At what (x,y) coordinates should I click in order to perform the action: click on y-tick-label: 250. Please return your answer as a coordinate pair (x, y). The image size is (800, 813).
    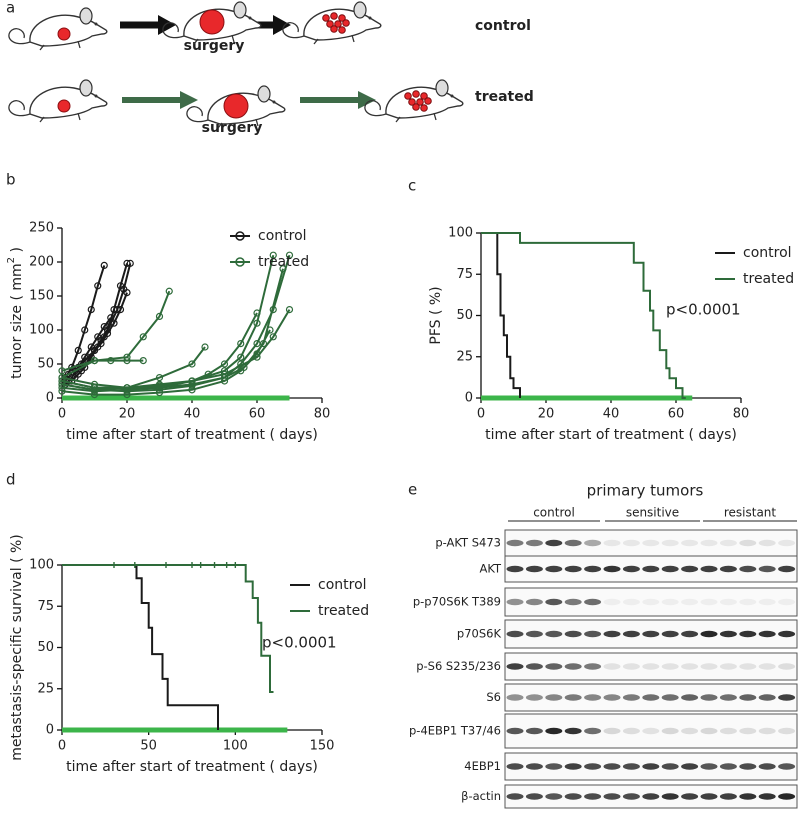
    Looking at the image, I should click on (41, 228).